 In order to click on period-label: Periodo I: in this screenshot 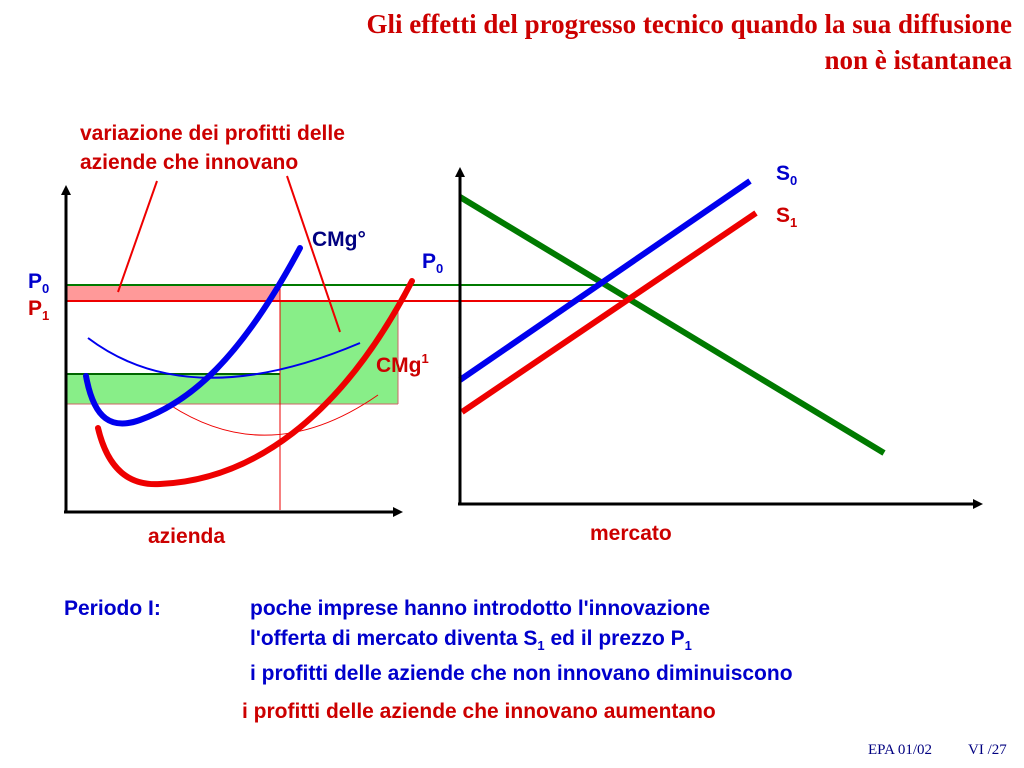, I will do `click(112, 608)`.